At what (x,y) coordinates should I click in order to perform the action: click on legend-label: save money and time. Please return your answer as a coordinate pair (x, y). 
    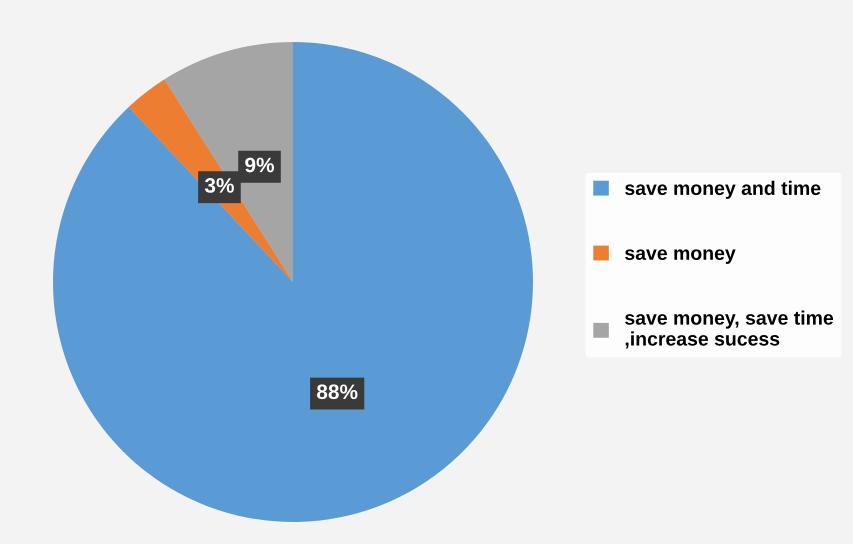
    Looking at the image, I should click on (722, 189).